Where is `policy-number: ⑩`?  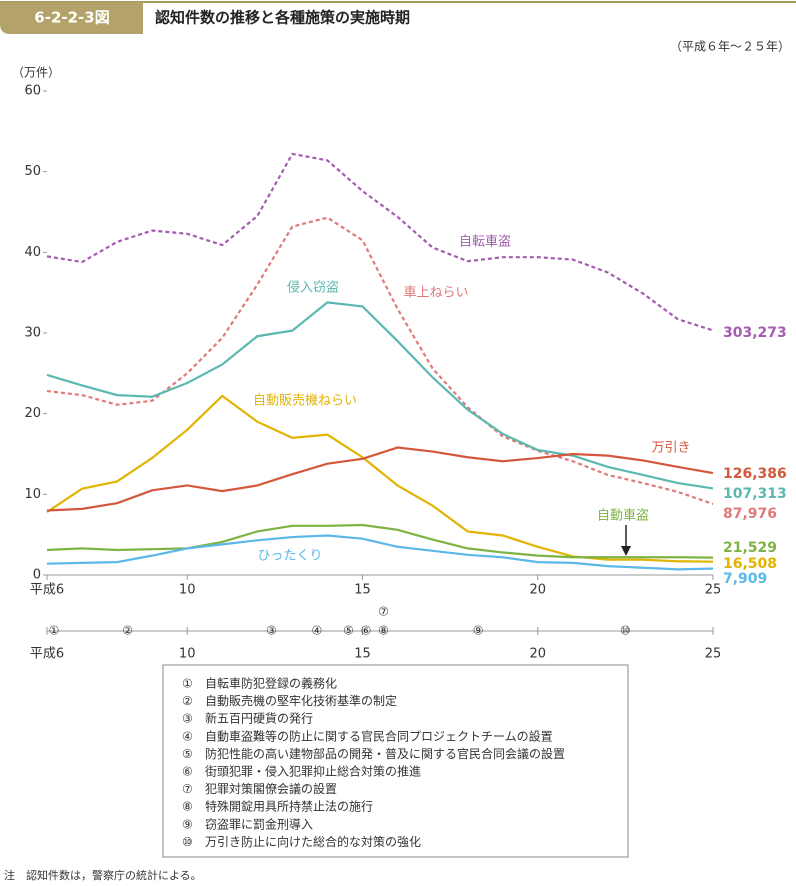
policy-number: ⑩ is located at coordinates (187, 842).